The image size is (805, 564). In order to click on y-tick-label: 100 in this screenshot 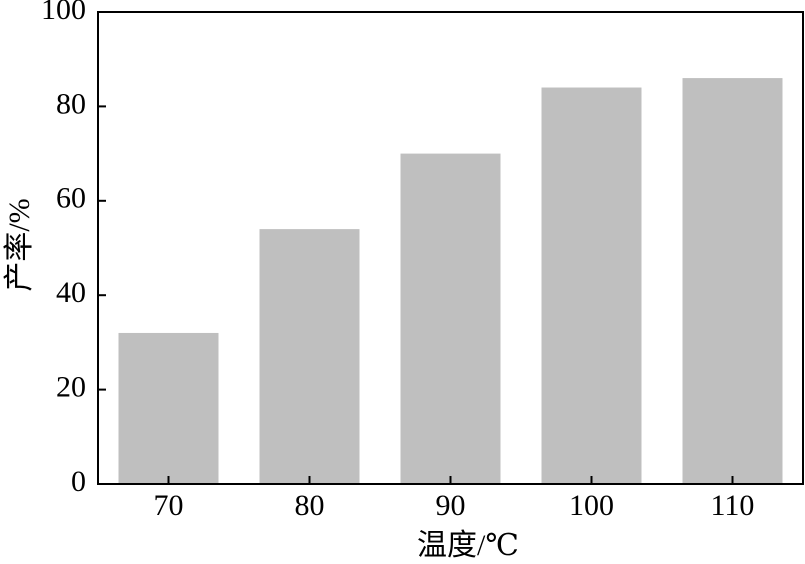, I will do `click(63, 13)`.